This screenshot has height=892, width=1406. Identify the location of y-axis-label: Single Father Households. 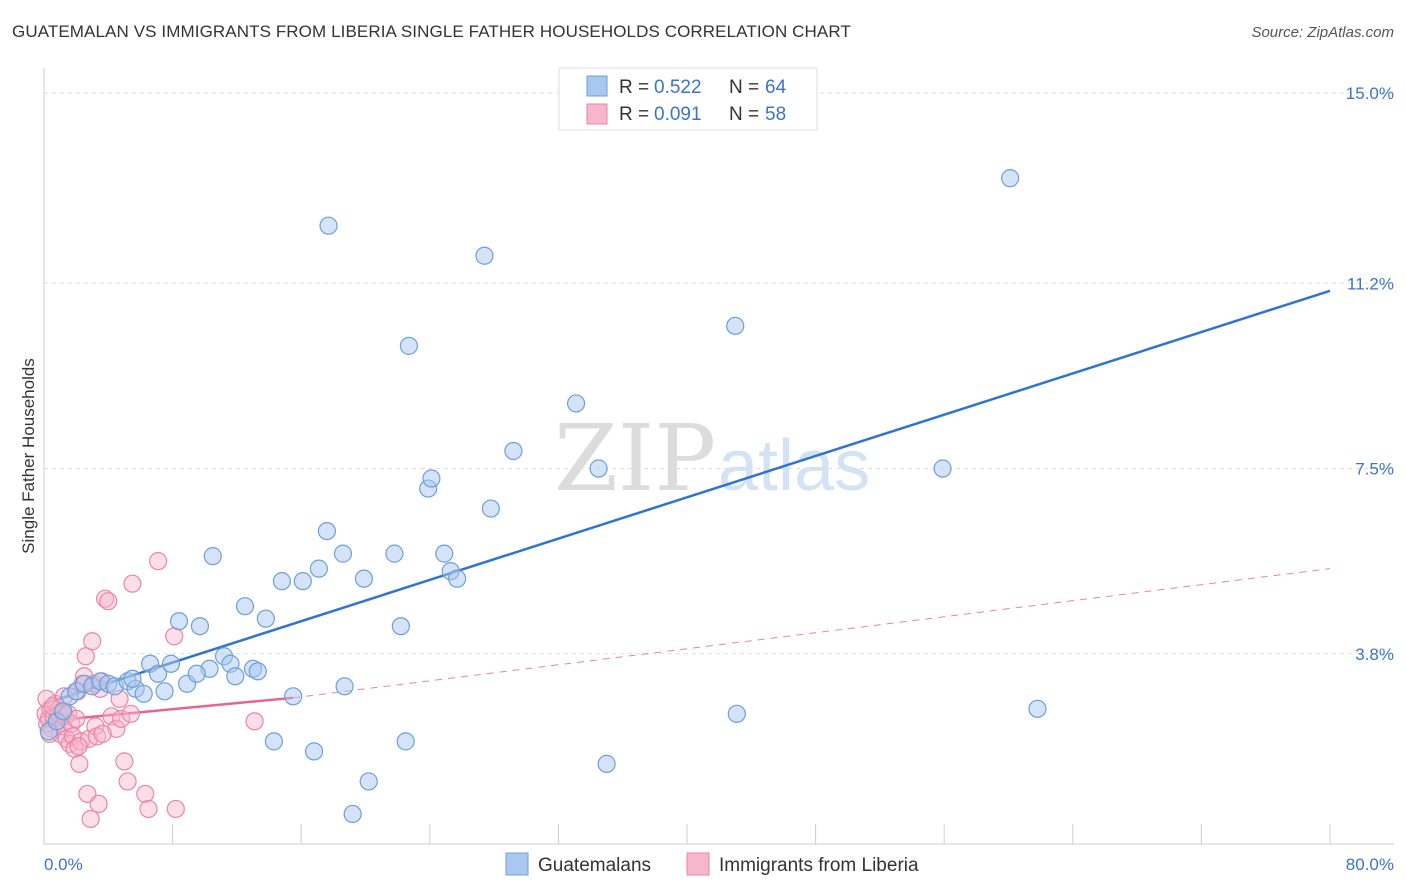
(28, 456).